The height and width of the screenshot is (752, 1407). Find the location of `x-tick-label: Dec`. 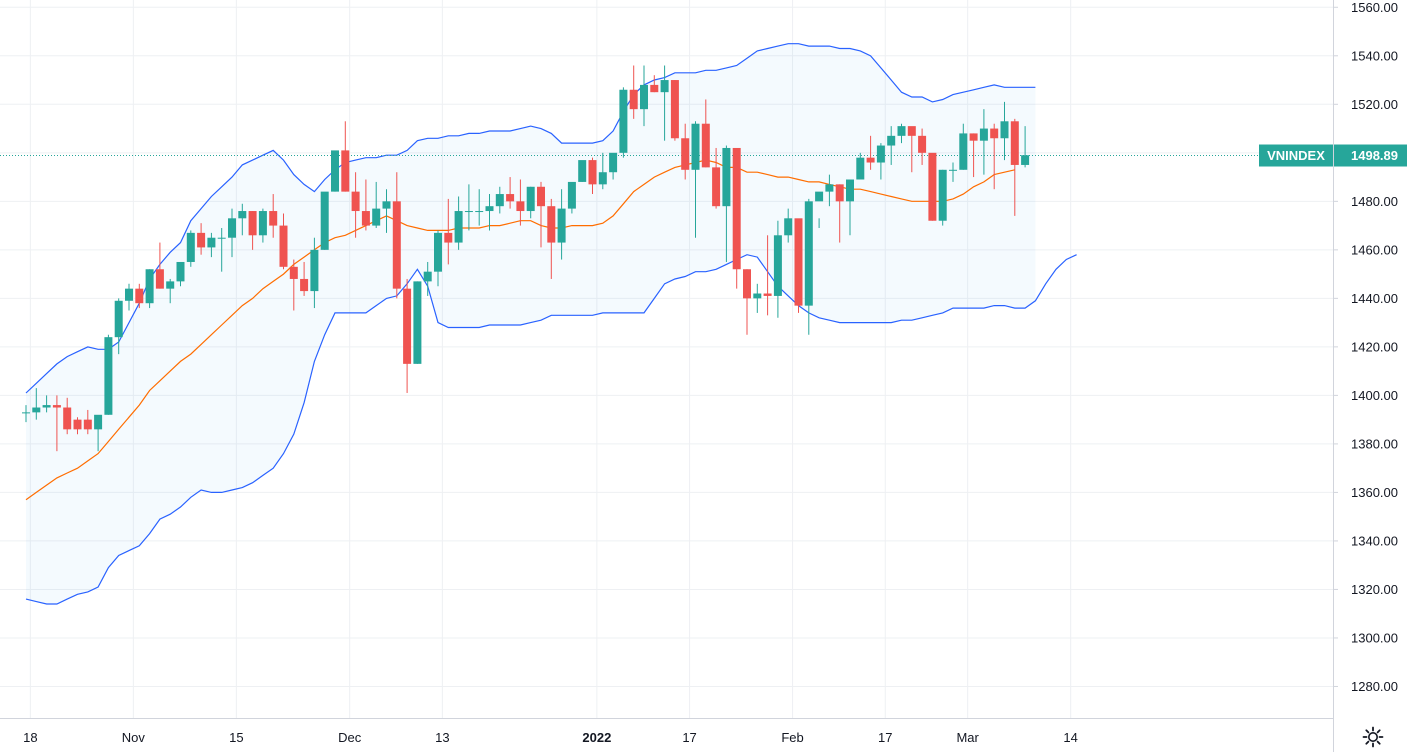

x-tick-label: Dec is located at coordinates (350, 737).